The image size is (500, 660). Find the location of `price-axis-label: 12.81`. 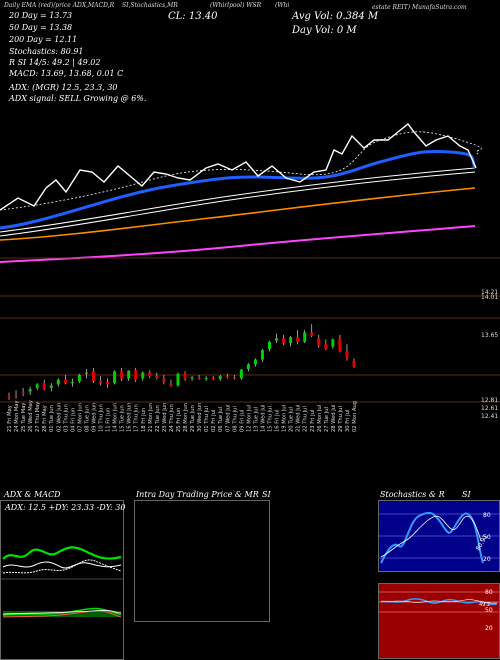

price-axis-label: 12.81 is located at coordinates (489, 400).